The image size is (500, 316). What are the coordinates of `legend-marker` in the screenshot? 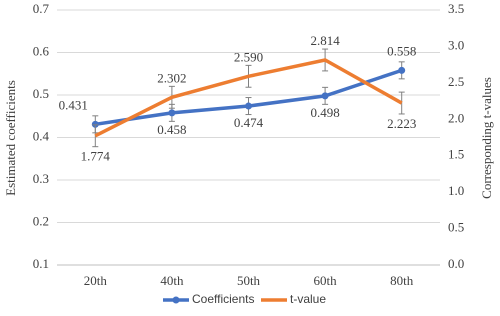 It's located at (176, 300).